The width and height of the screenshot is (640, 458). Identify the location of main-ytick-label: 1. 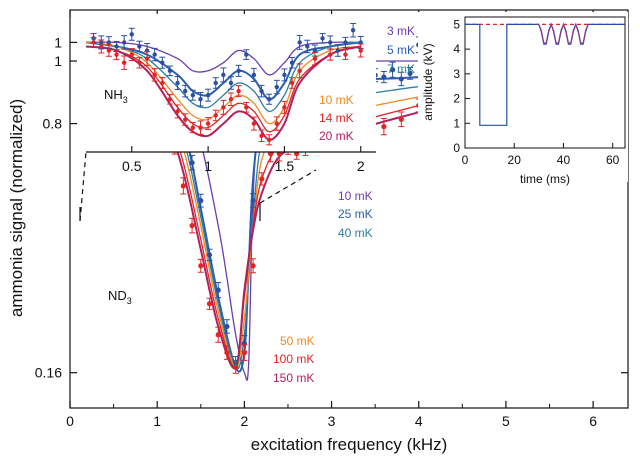
(58, 61).